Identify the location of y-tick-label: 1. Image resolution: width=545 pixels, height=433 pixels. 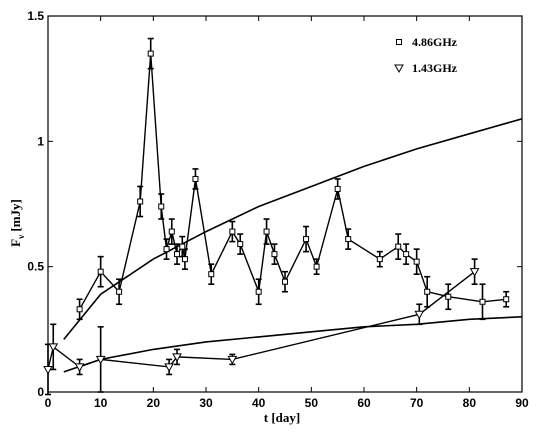
(40, 141).